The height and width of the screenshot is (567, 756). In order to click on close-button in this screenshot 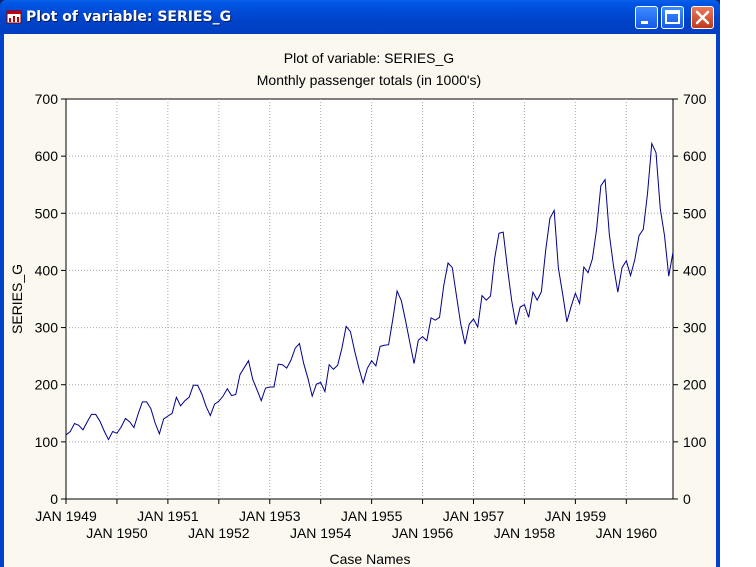, I will do `click(702, 17)`.